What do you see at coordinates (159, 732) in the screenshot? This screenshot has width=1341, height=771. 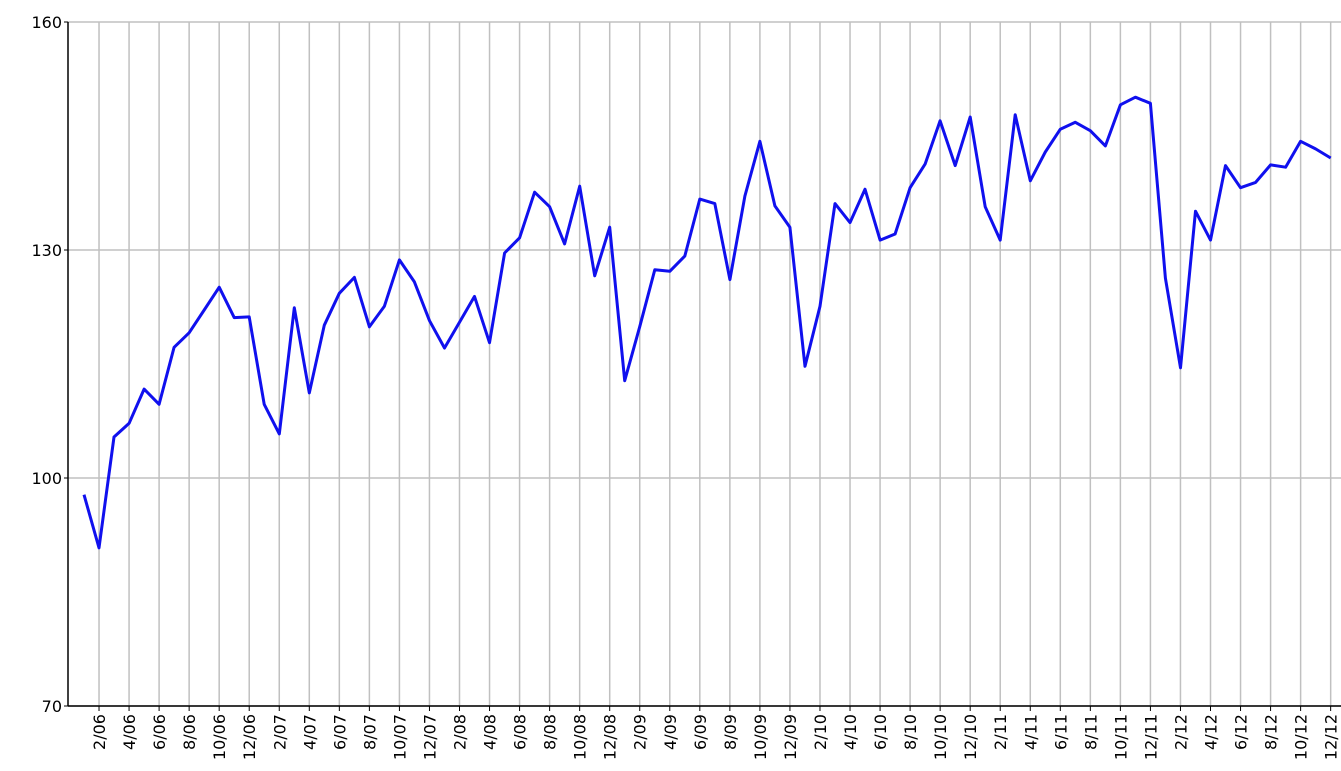 I see `x-tick-label: 6/06` at bounding box center [159, 732].